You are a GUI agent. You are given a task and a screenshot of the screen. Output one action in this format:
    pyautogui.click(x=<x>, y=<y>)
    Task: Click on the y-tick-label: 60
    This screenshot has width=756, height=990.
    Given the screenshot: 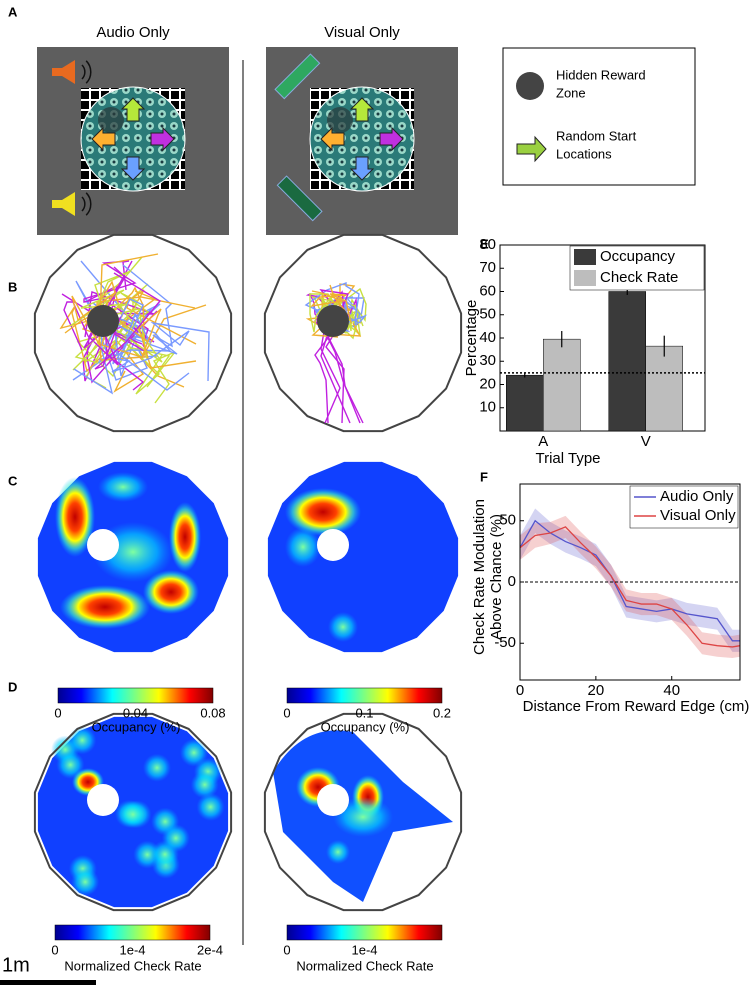 What is the action you would take?
    pyautogui.click(x=487, y=290)
    